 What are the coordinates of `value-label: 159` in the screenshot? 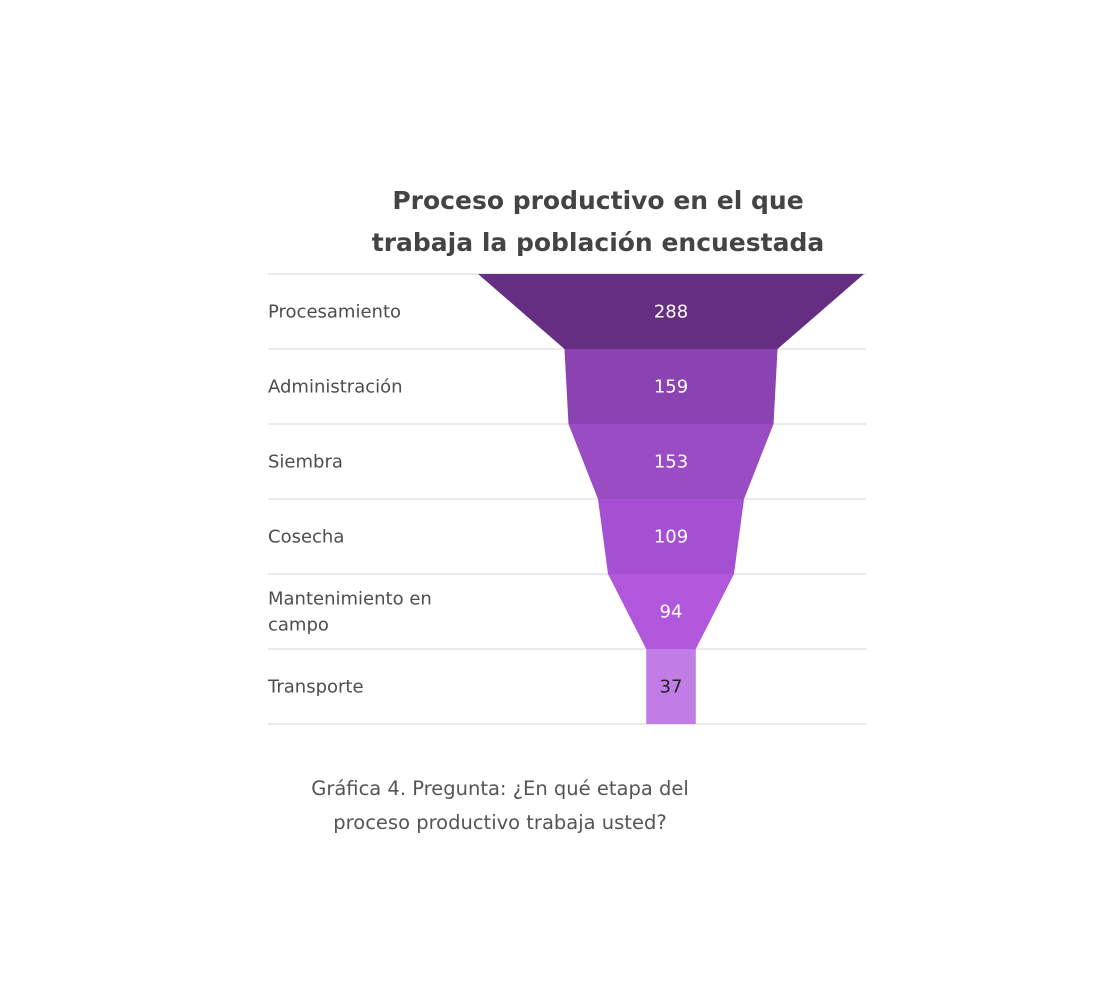 It's located at (671, 387).